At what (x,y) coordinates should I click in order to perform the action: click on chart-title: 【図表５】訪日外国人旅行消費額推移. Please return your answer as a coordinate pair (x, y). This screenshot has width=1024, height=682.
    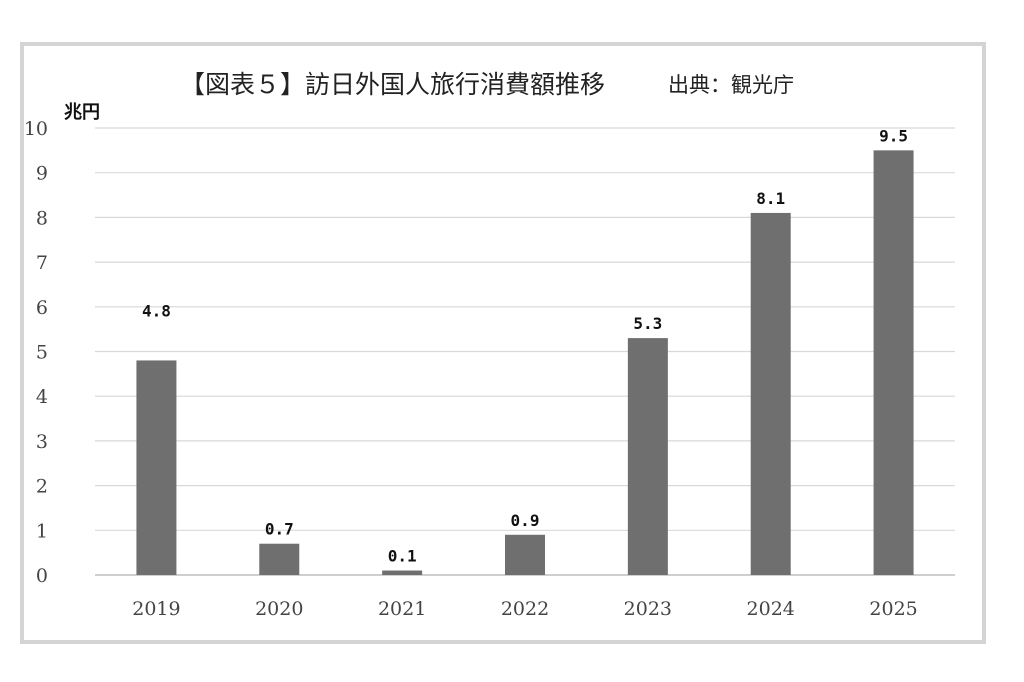
    Looking at the image, I should click on (392, 84).